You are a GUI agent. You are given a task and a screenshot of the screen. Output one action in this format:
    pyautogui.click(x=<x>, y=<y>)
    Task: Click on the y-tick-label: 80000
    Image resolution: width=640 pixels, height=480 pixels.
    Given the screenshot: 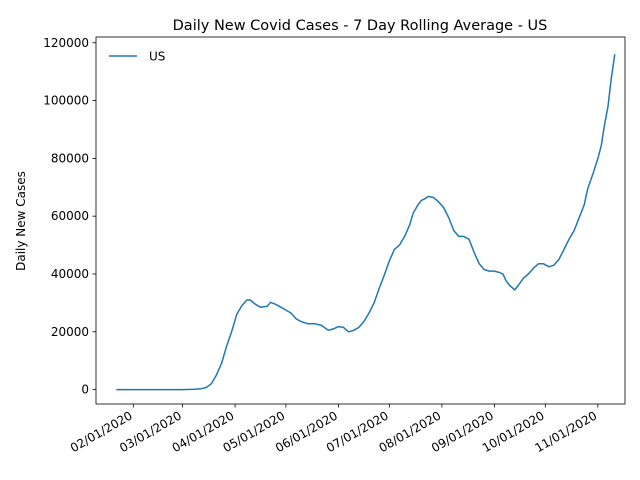 What is the action you would take?
    pyautogui.click(x=70, y=158)
    